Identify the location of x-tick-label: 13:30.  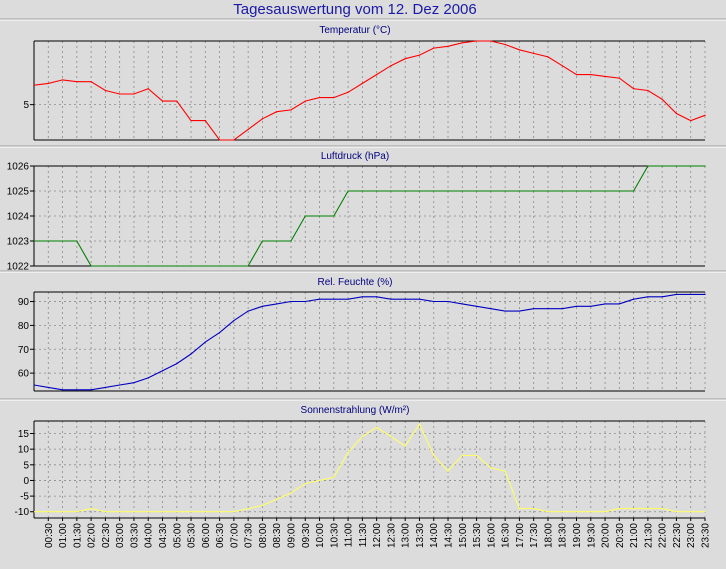
(420, 535).